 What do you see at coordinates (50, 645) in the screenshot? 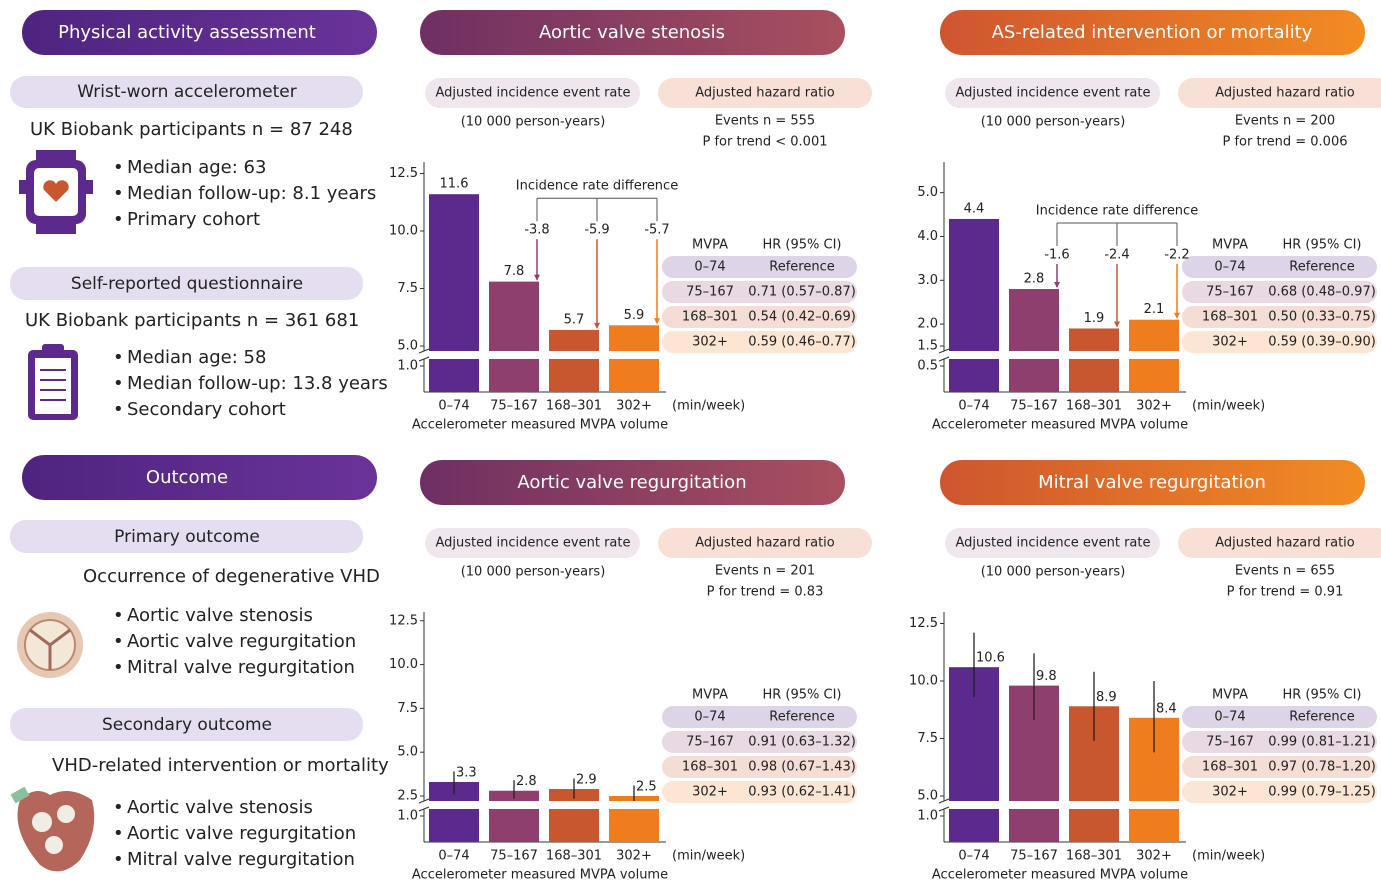
I see `valve-icon` at bounding box center [50, 645].